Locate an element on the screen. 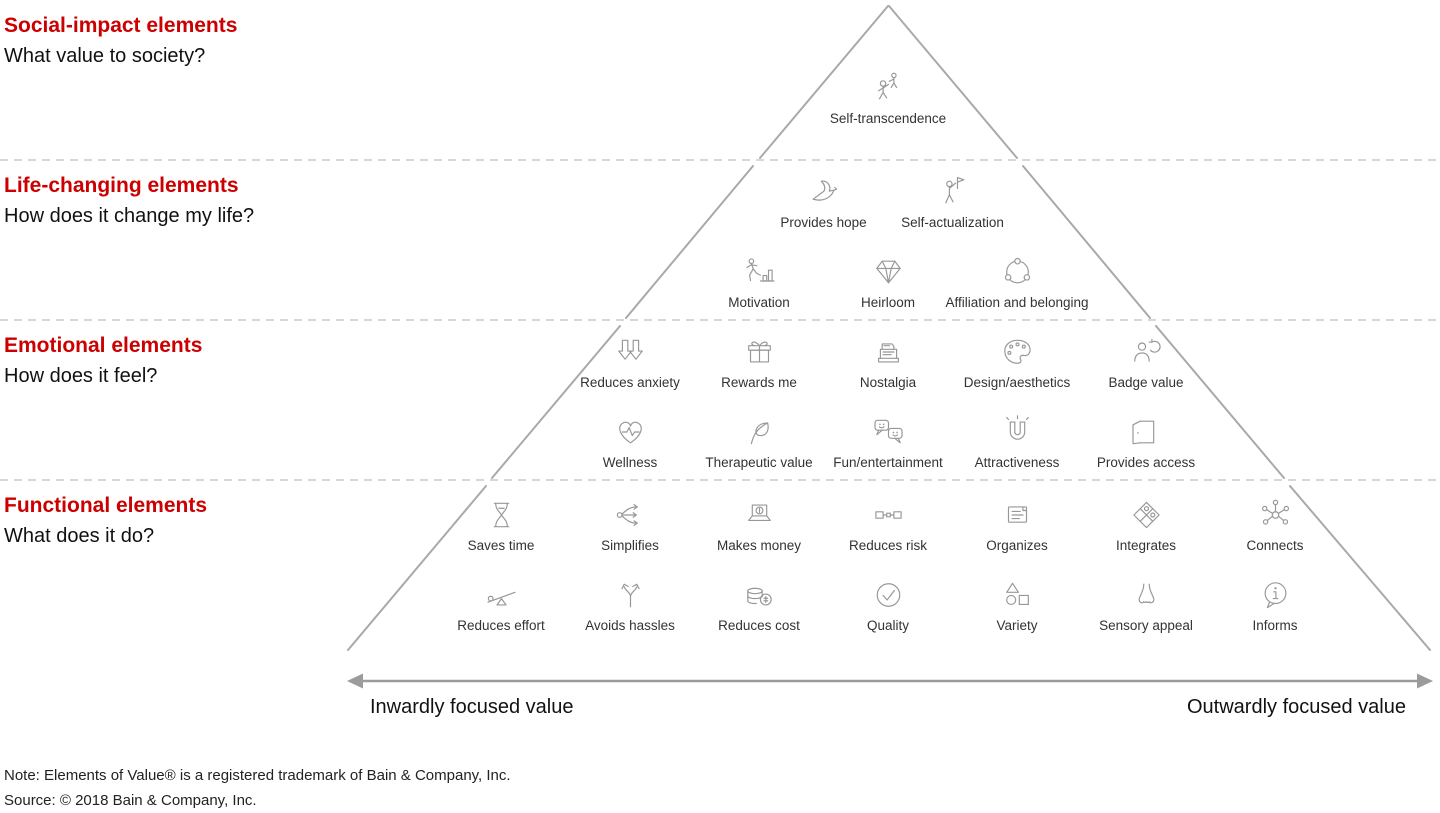 This screenshot has height=813, width=1440. element-label: Avoids hassles is located at coordinates (630, 625).